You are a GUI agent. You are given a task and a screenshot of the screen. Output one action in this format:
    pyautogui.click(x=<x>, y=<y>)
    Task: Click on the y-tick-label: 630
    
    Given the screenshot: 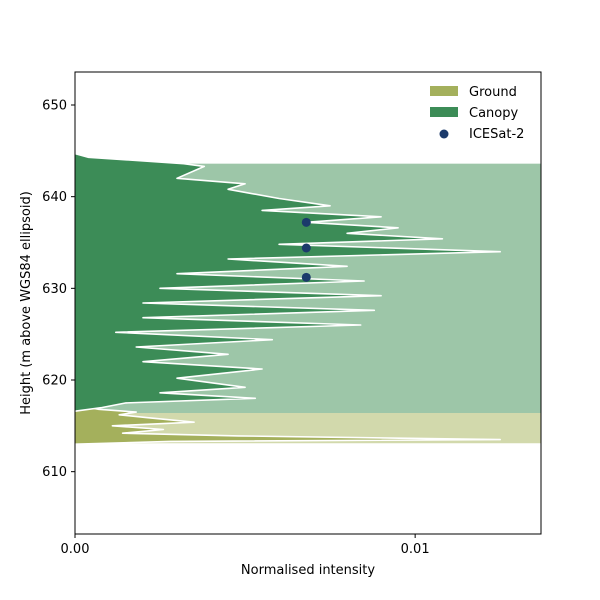 What is the action you would take?
    pyautogui.click(x=54, y=289)
    